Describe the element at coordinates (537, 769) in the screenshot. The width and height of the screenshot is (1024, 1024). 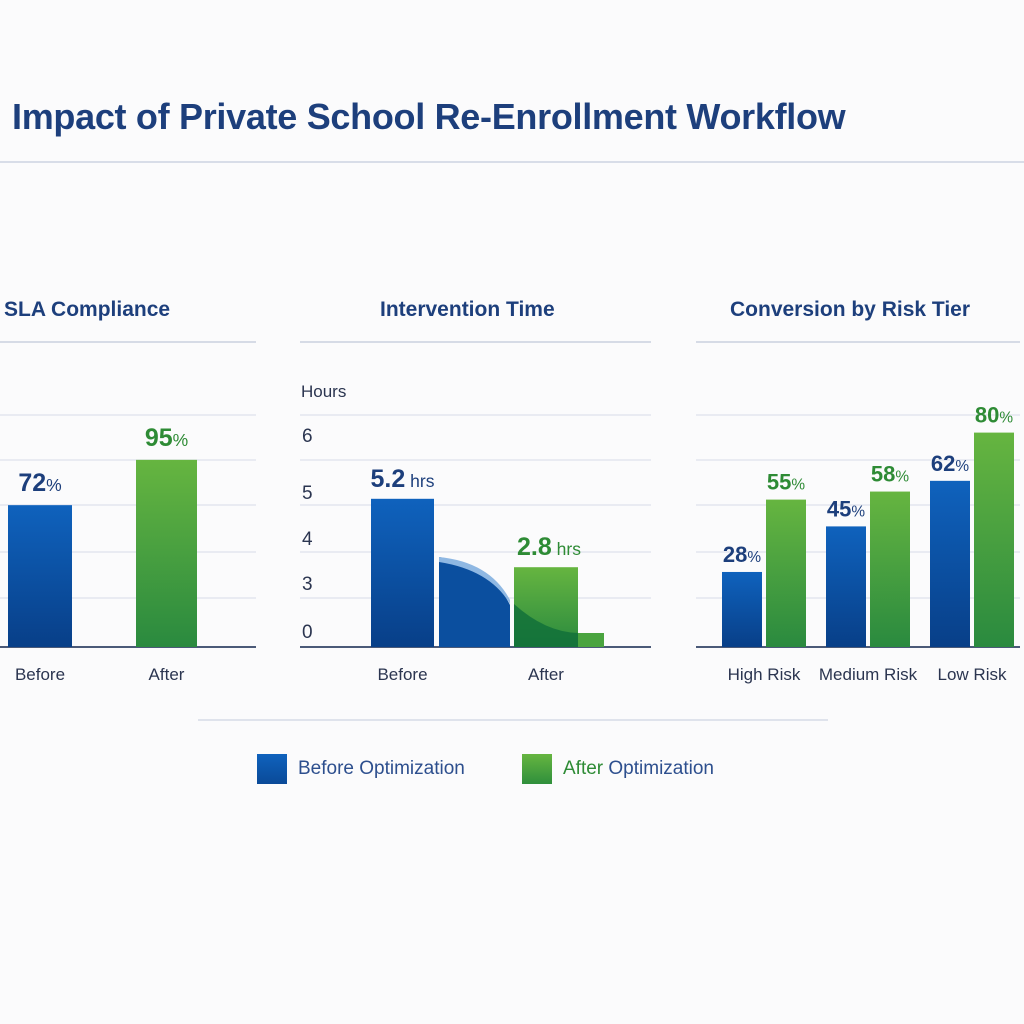
I see `legend-swatch-after` at that location.